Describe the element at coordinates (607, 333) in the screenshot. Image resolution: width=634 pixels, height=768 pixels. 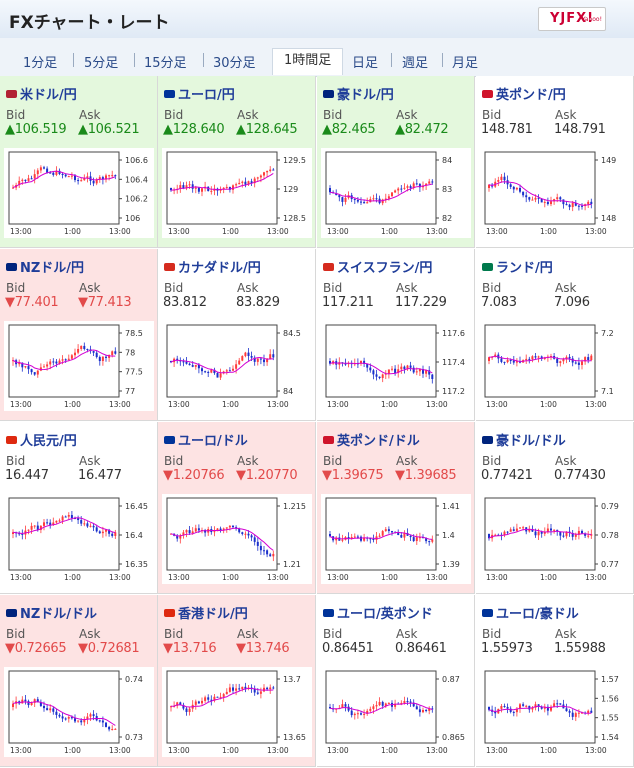
I see `y-tick-label: 7.2` at that location.